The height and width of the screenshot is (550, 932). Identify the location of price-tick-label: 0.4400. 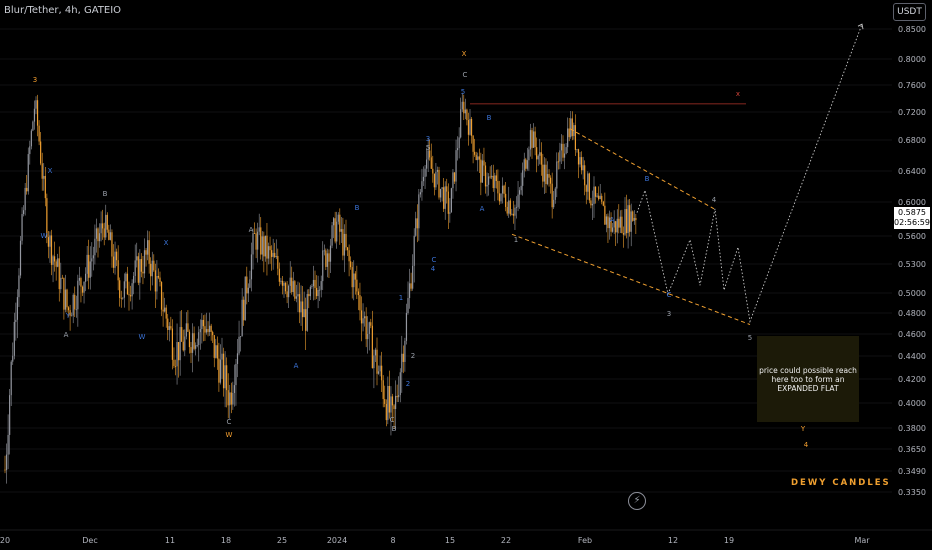
(912, 356).